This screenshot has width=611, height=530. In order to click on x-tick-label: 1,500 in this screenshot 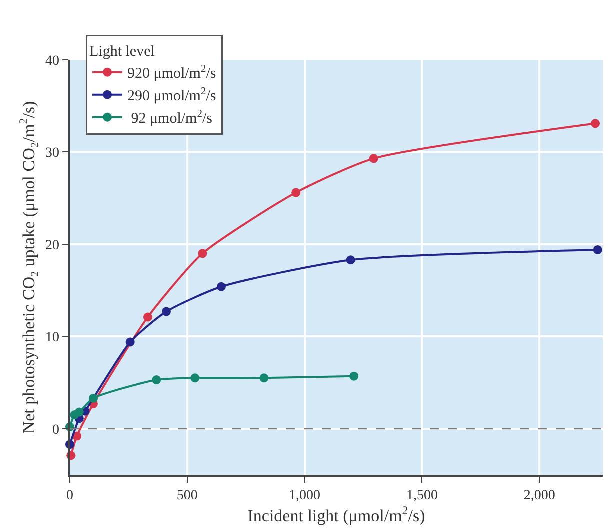, I will do `click(422, 496)`.